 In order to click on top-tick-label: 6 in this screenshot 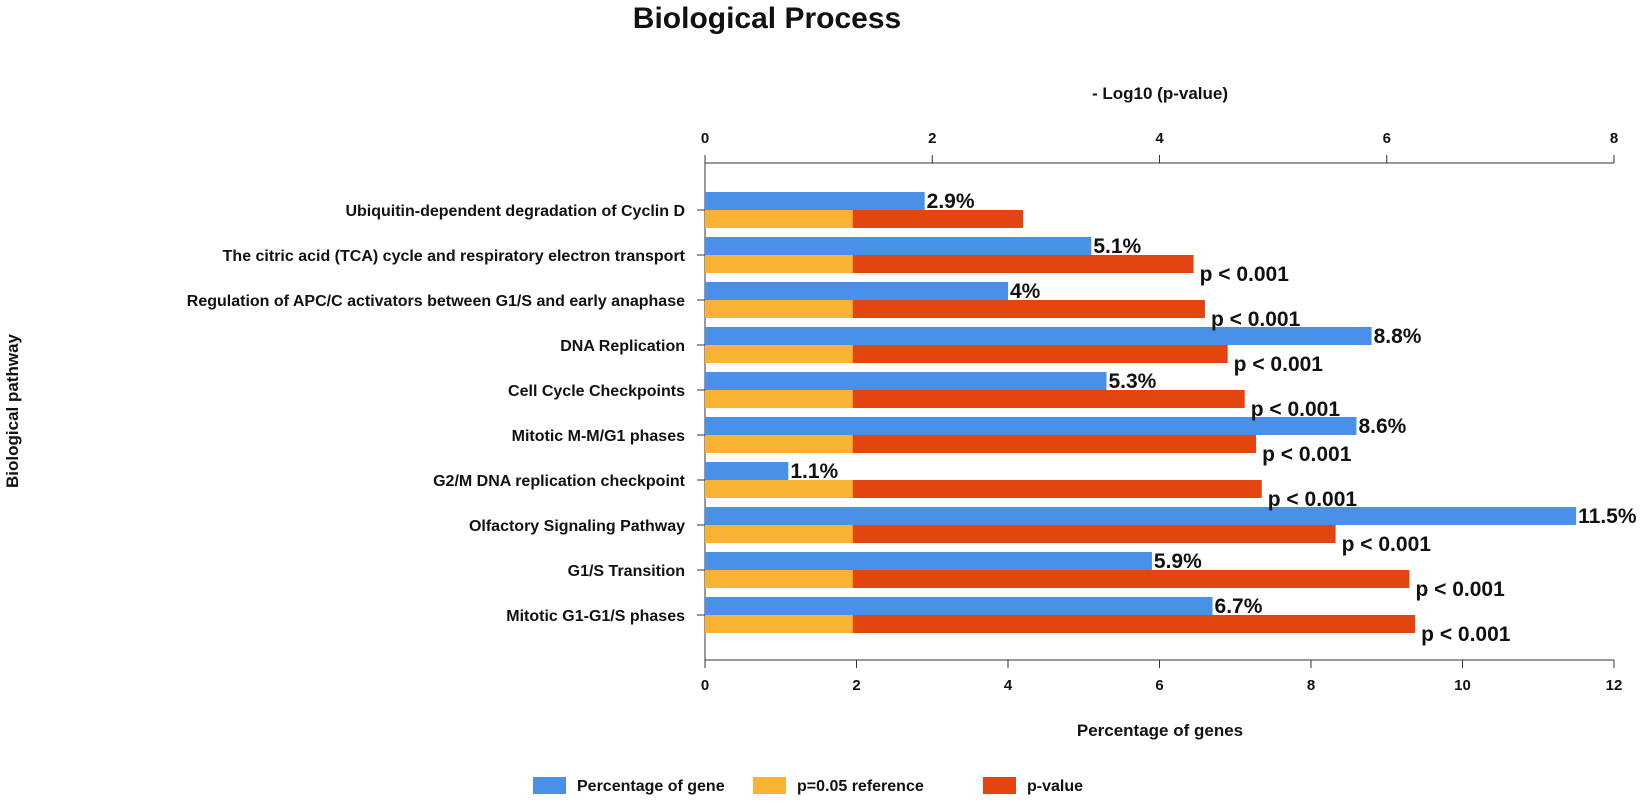, I will do `click(1387, 138)`.